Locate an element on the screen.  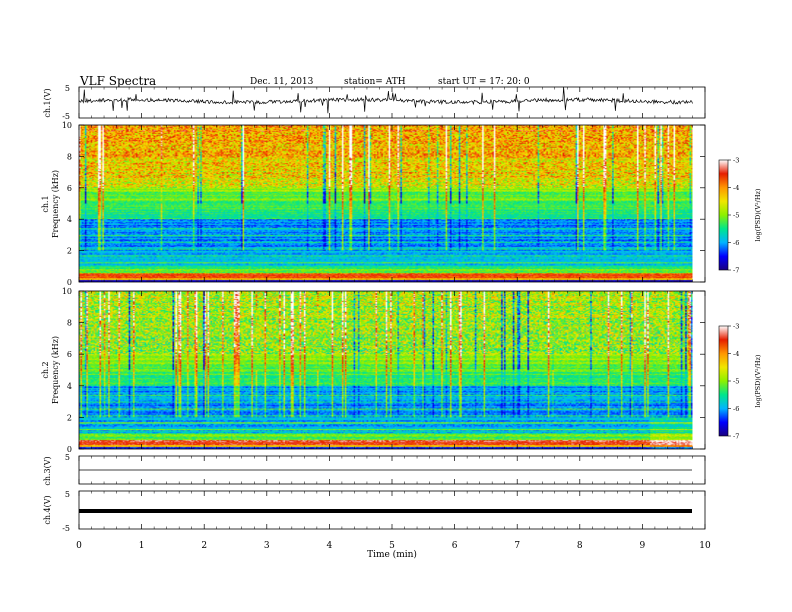
ch2-spectrogram-ylabel-freq: Frequency (kHz) is located at coordinates (55, 370).